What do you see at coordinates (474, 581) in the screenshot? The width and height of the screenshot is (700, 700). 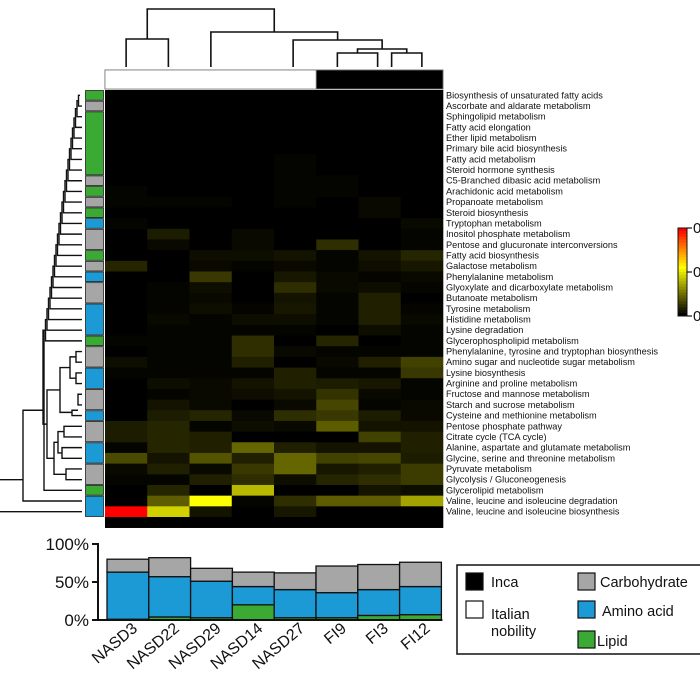 I see `legend-swatch-inca` at bounding box center [474, 581].